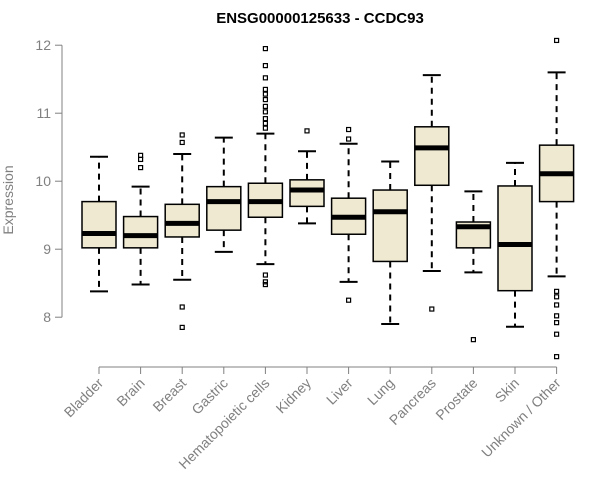 This screenshot has width=600, height=500. What do you see at coordinates (8, 199) in the screenshot?
I see `y-axis-label: Expression` at bounding box center [8, 199].